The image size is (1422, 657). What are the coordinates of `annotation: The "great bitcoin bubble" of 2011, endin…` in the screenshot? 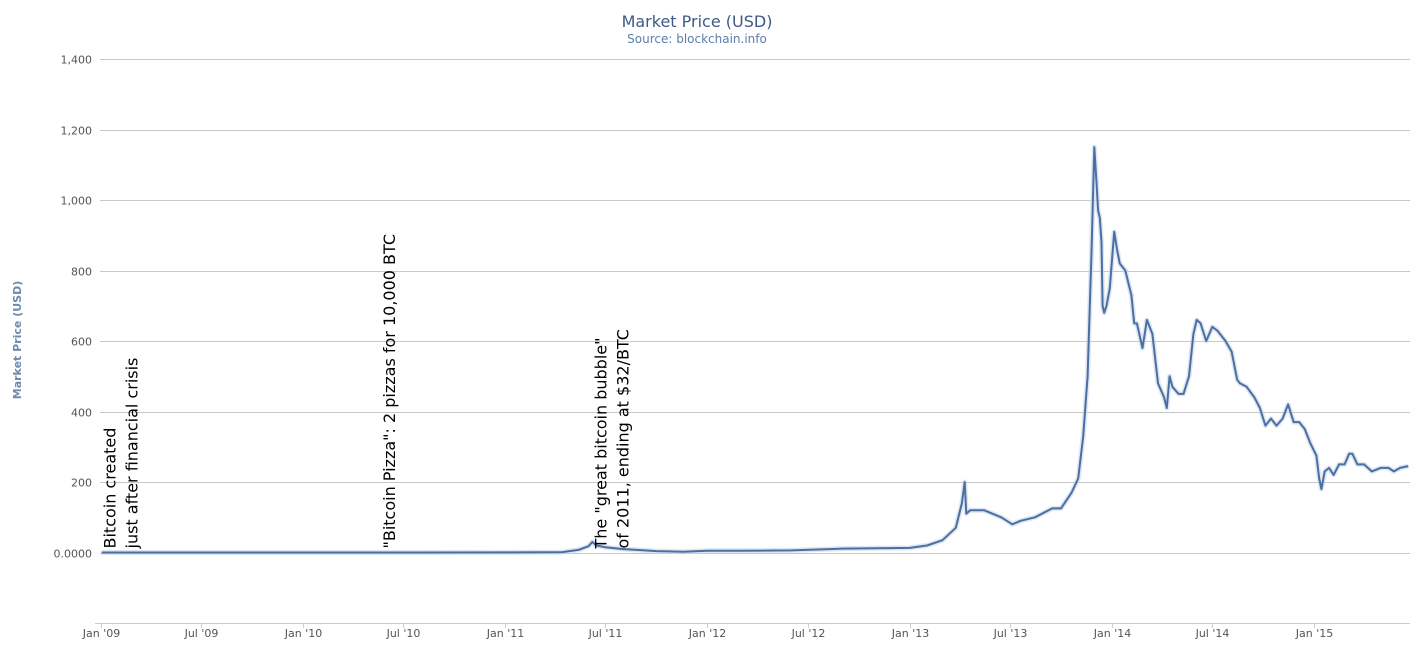 It's located at (611, 439).